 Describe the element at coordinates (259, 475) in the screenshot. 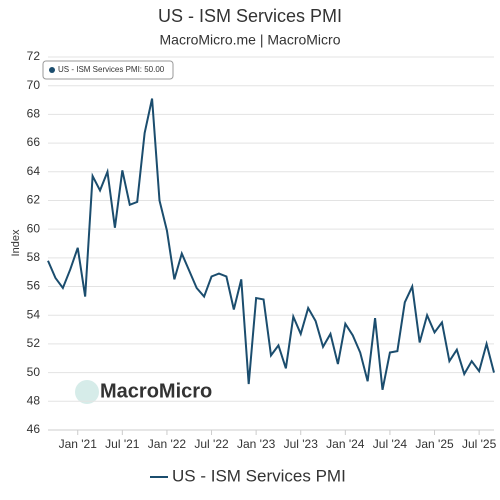

I see `legend-label: US - ISM Services PMI` at that location.